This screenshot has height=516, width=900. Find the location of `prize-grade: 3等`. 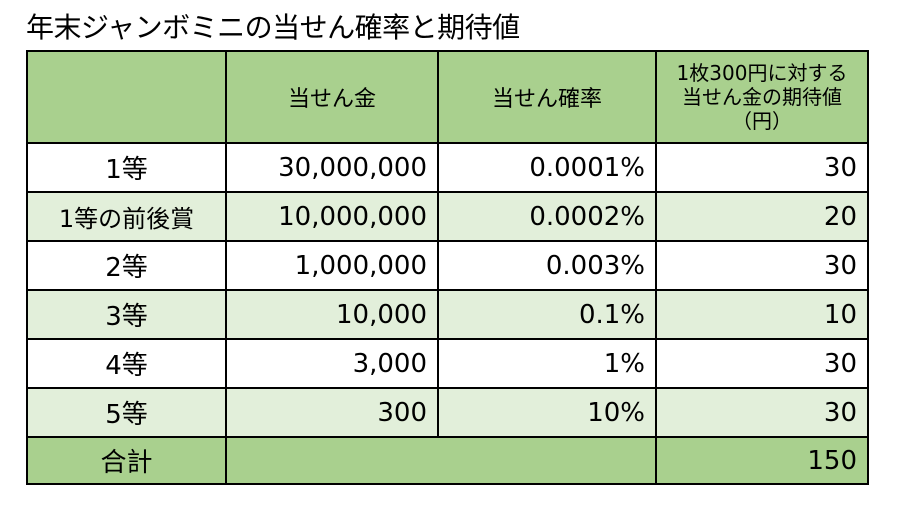

prize-grade: 3等 is located at coordinates (126, 314).